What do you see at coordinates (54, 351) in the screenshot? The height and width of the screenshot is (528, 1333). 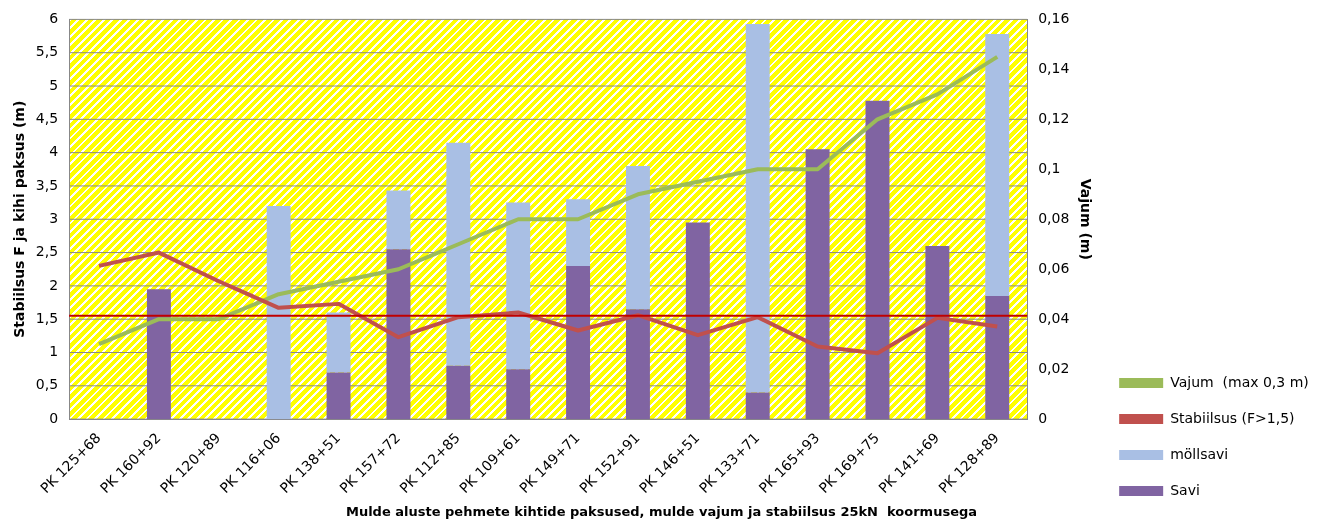 I see `y-tick-label: 1` at bounding box center [54, 351].